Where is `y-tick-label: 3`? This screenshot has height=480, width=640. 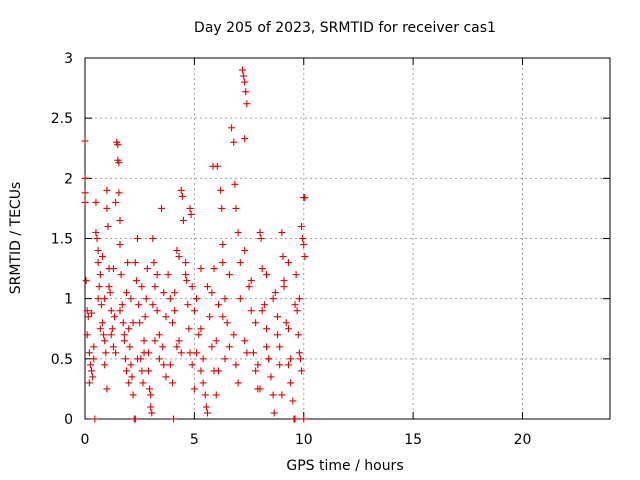
y-tick-label: 3 is located at coordinates (68, 59).